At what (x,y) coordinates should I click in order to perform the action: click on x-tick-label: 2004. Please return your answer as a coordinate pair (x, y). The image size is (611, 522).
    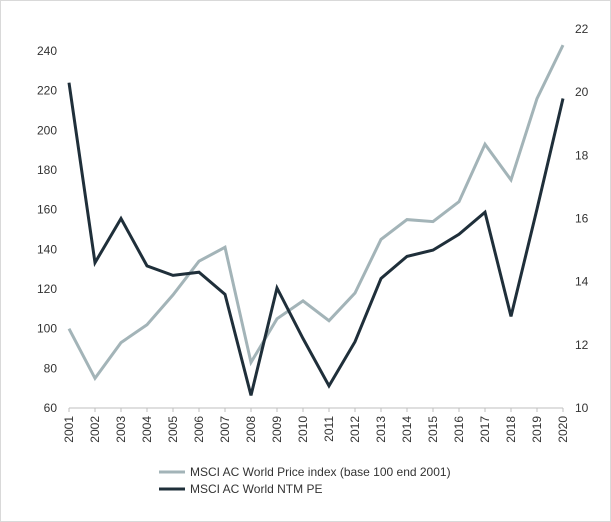
    Looking at the image, I should click on (147, 429).